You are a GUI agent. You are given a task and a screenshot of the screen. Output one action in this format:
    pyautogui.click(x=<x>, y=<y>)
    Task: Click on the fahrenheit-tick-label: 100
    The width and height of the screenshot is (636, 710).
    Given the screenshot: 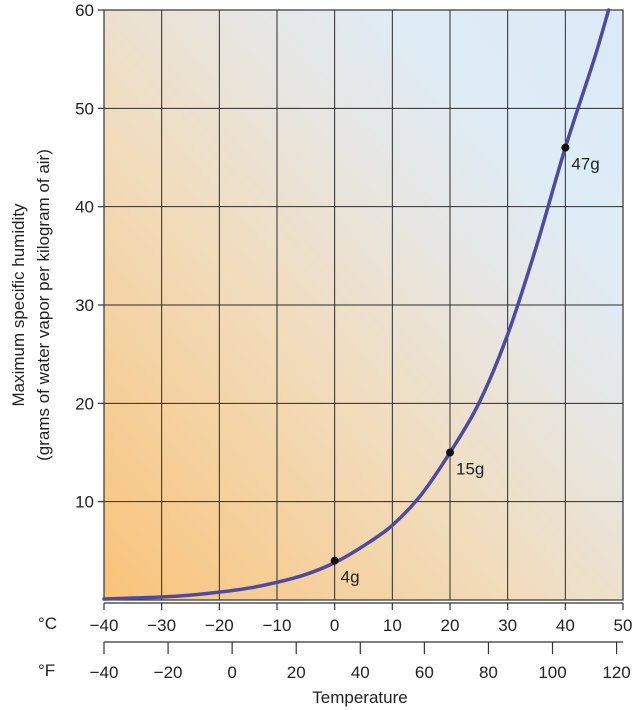 What is the action you would take?
    pyautogui.click(x=552, y=672)
    